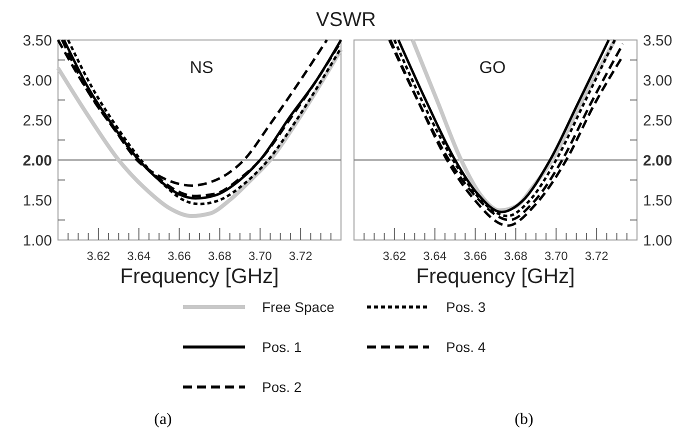  I want to click on legend-label: Pos. 1, so click(282, 346).